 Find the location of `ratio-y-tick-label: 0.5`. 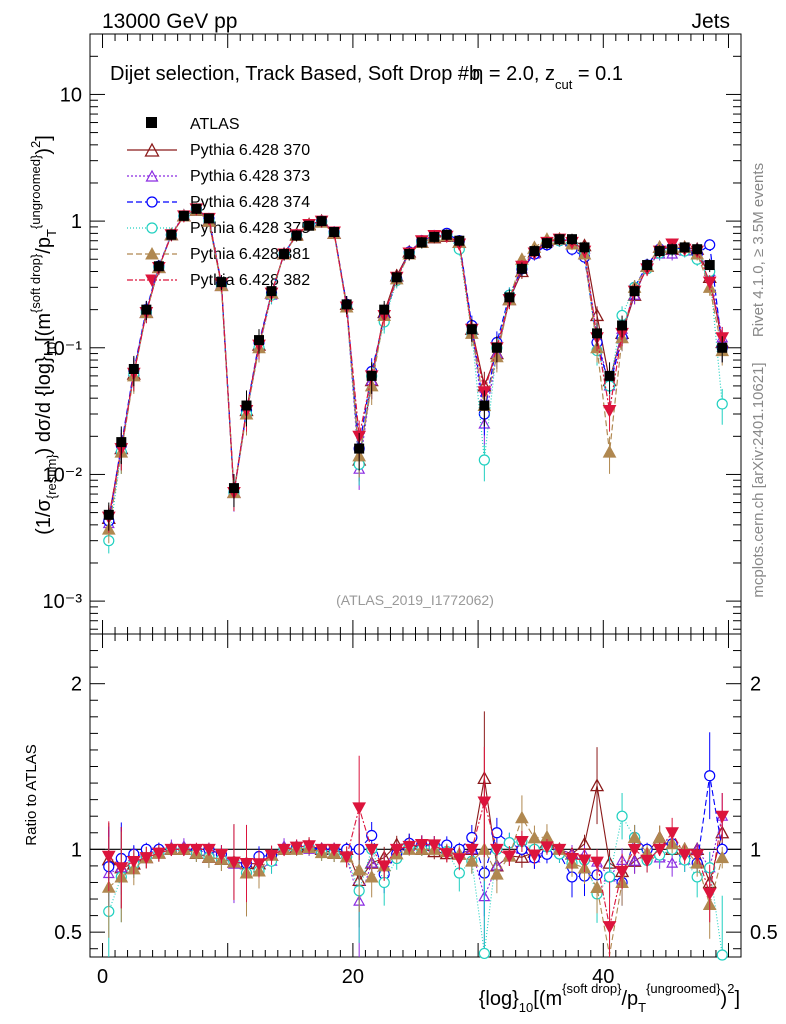

ratio-y-tick-label: 0.5 is located at coordinates (68, 933).